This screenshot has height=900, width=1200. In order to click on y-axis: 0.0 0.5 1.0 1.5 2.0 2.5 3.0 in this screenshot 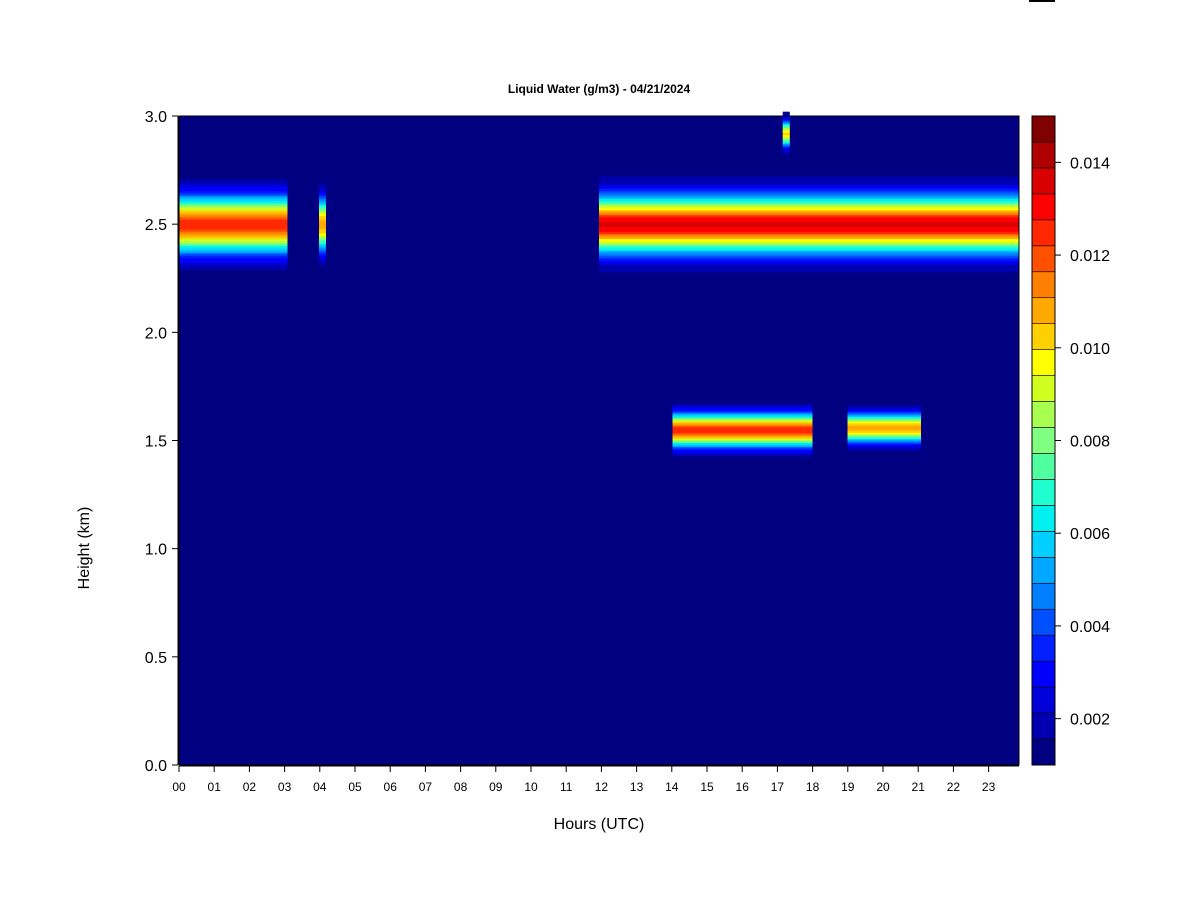, I will do `click(162, 442)`.